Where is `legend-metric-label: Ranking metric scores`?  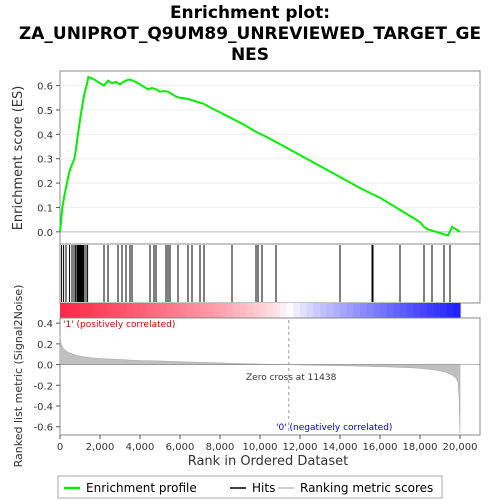 legend-metric-label: Ranking metric scores is located at coordinates (366, 488).